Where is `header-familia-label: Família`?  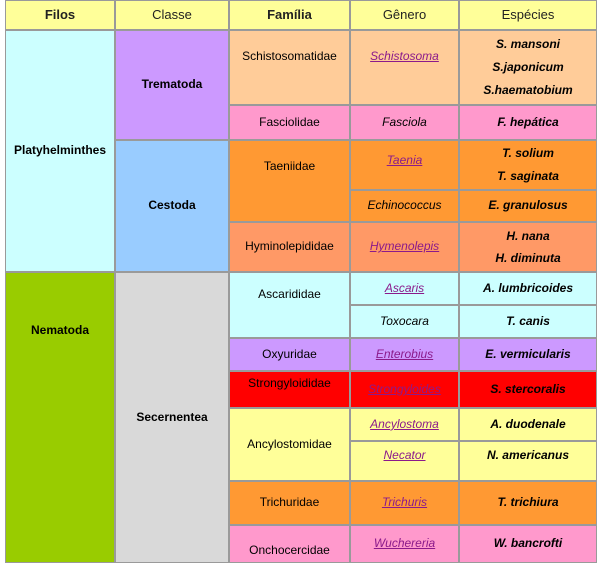 header-familia-label: Família is located at coordinates (289, 14).